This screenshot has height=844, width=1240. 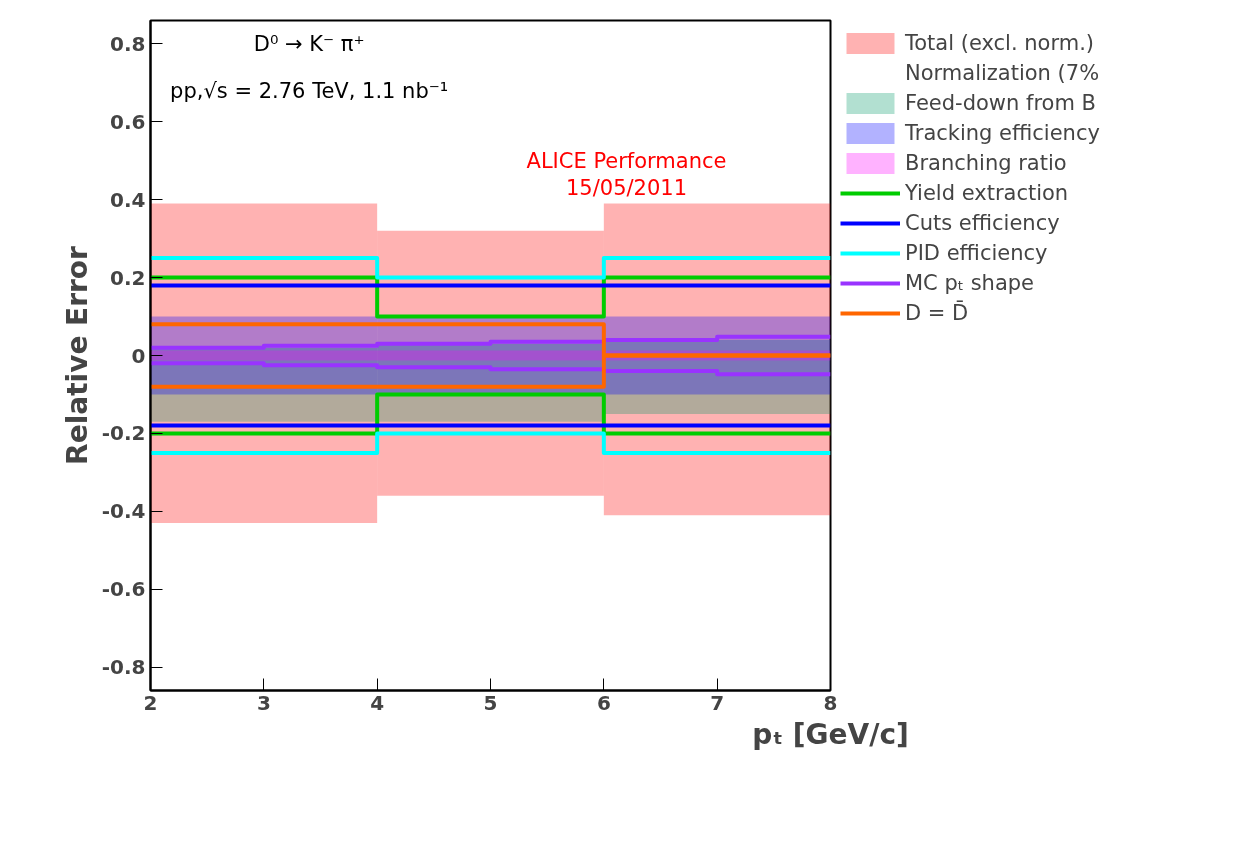 I want to click on y-tick-label: -0.4, so click(x=123, y=511).